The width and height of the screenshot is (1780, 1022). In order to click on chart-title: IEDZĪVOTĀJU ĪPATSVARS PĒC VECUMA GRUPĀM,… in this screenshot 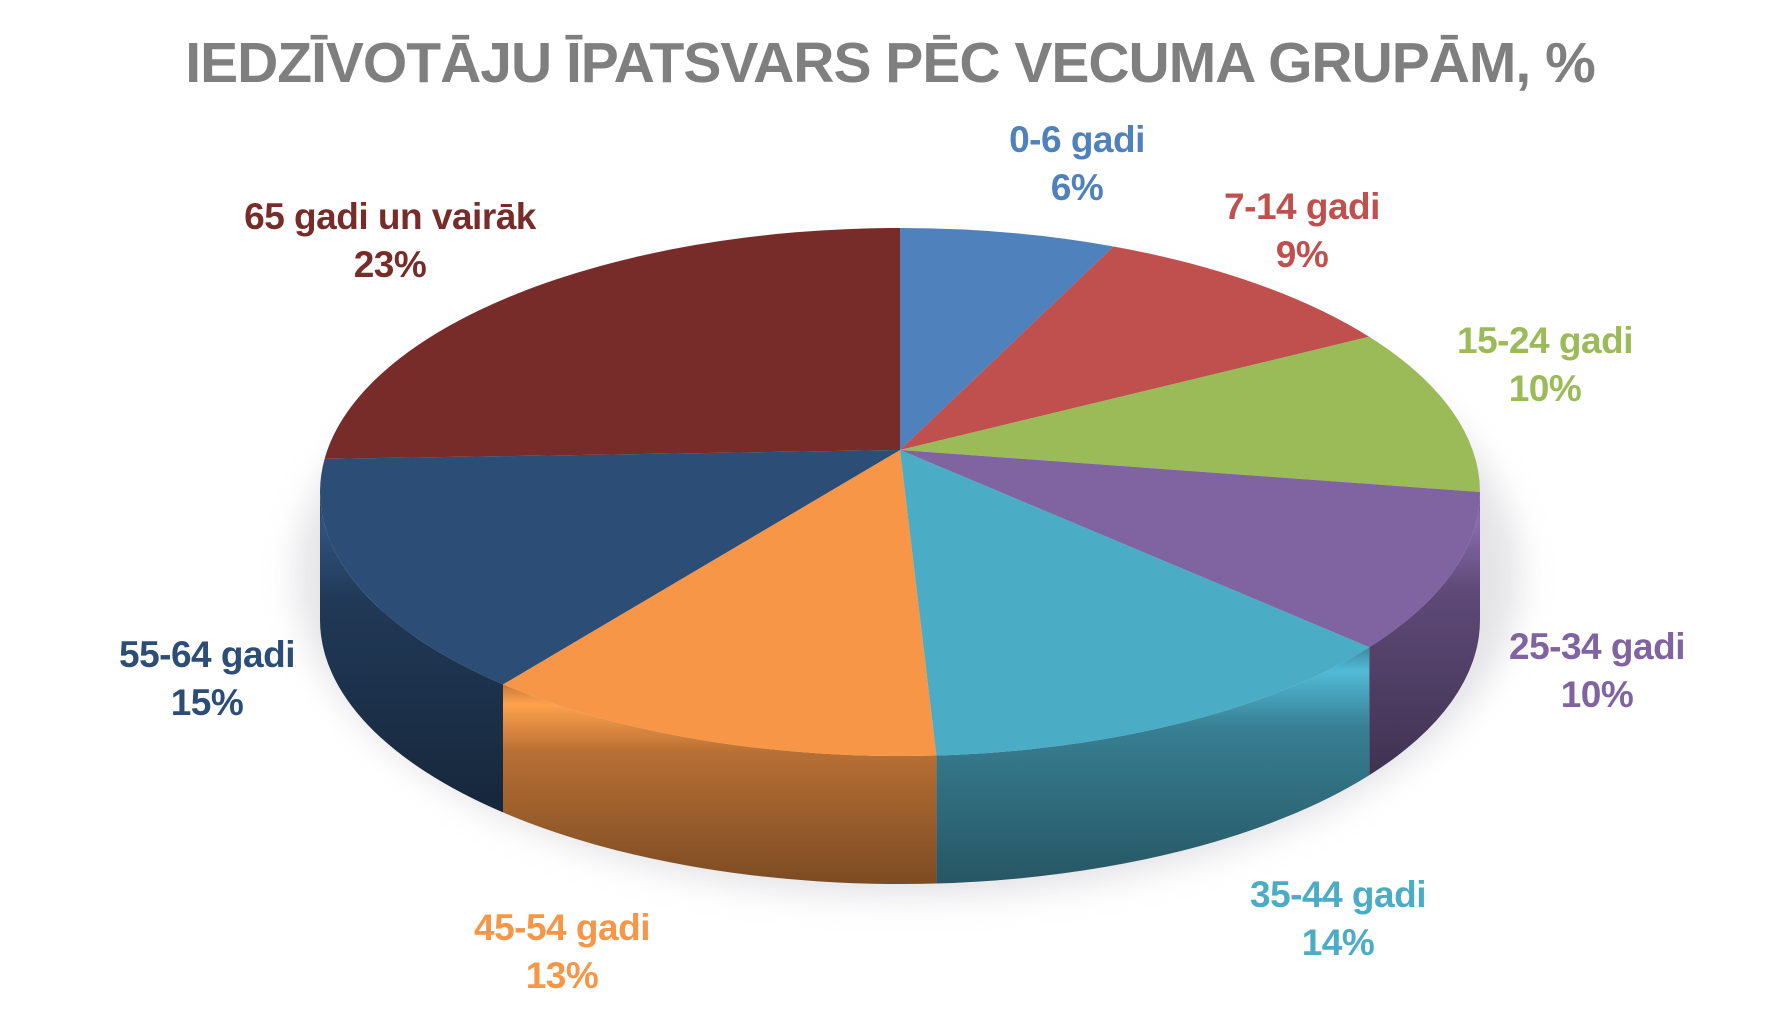, I will do `click(890, 63)`.